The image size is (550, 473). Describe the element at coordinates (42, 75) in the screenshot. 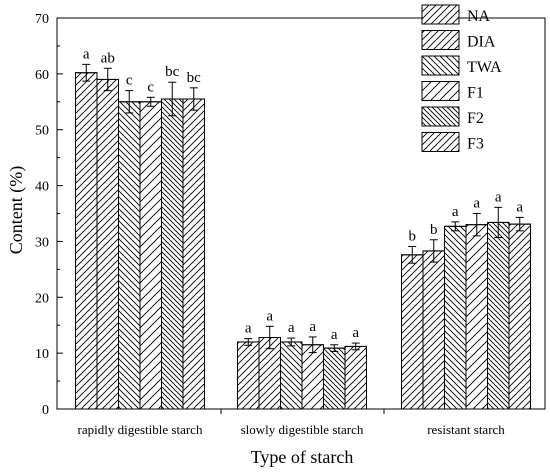

I see `y-tick-label: 60` at that location.